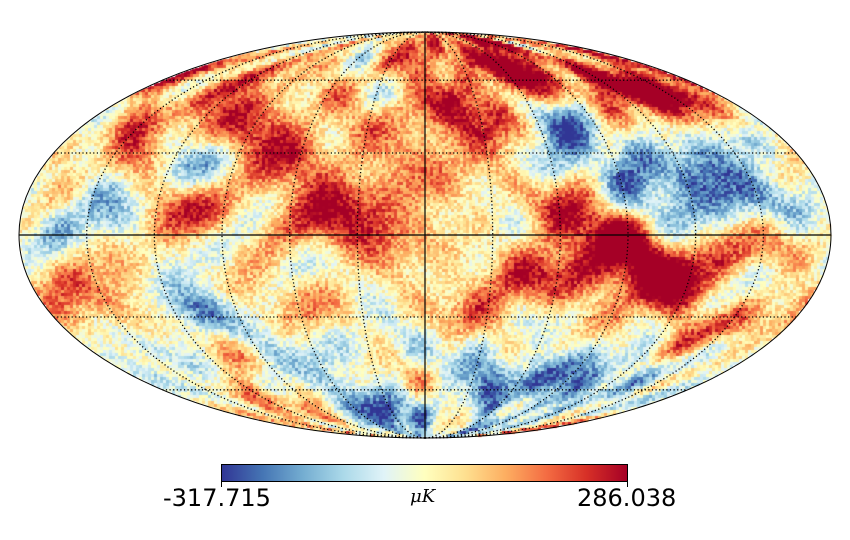 This screenshot has height=540, width=850. What do you see at coordinates (424, 473) in the screenshot?
I see `colorbar` at bounding box center [424, 473].